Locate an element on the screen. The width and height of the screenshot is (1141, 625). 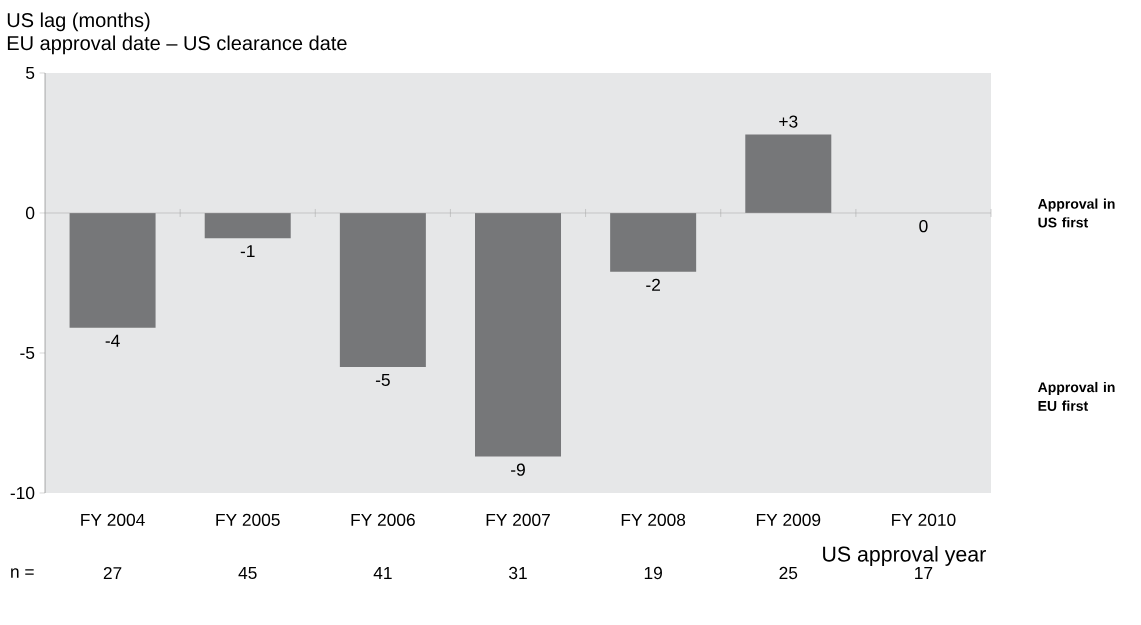
text: 45 is located at coordinates (247, 573).